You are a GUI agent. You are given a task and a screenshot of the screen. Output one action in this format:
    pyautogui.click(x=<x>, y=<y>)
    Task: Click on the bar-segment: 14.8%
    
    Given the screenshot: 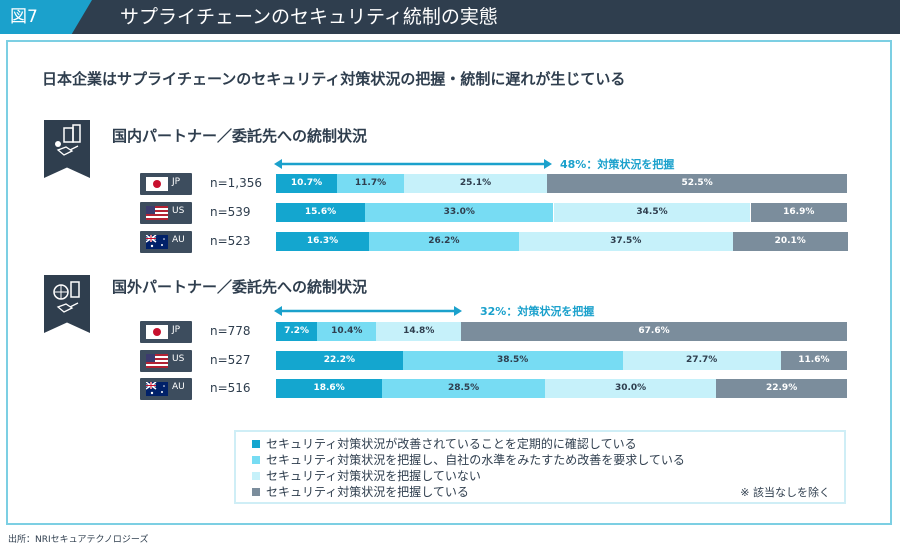 What is the action you would take?
    pyautogui.click(x=418, y=331)
    